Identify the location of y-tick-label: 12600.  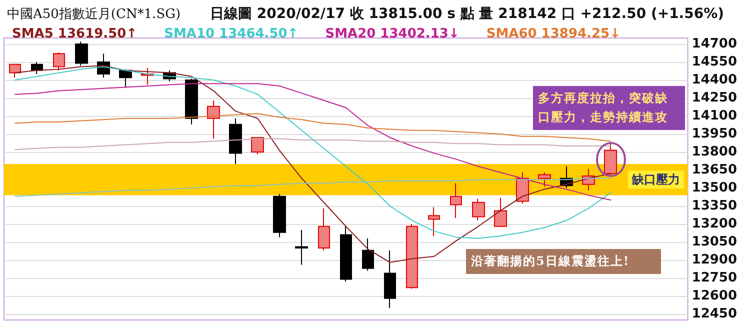
(715, 296).